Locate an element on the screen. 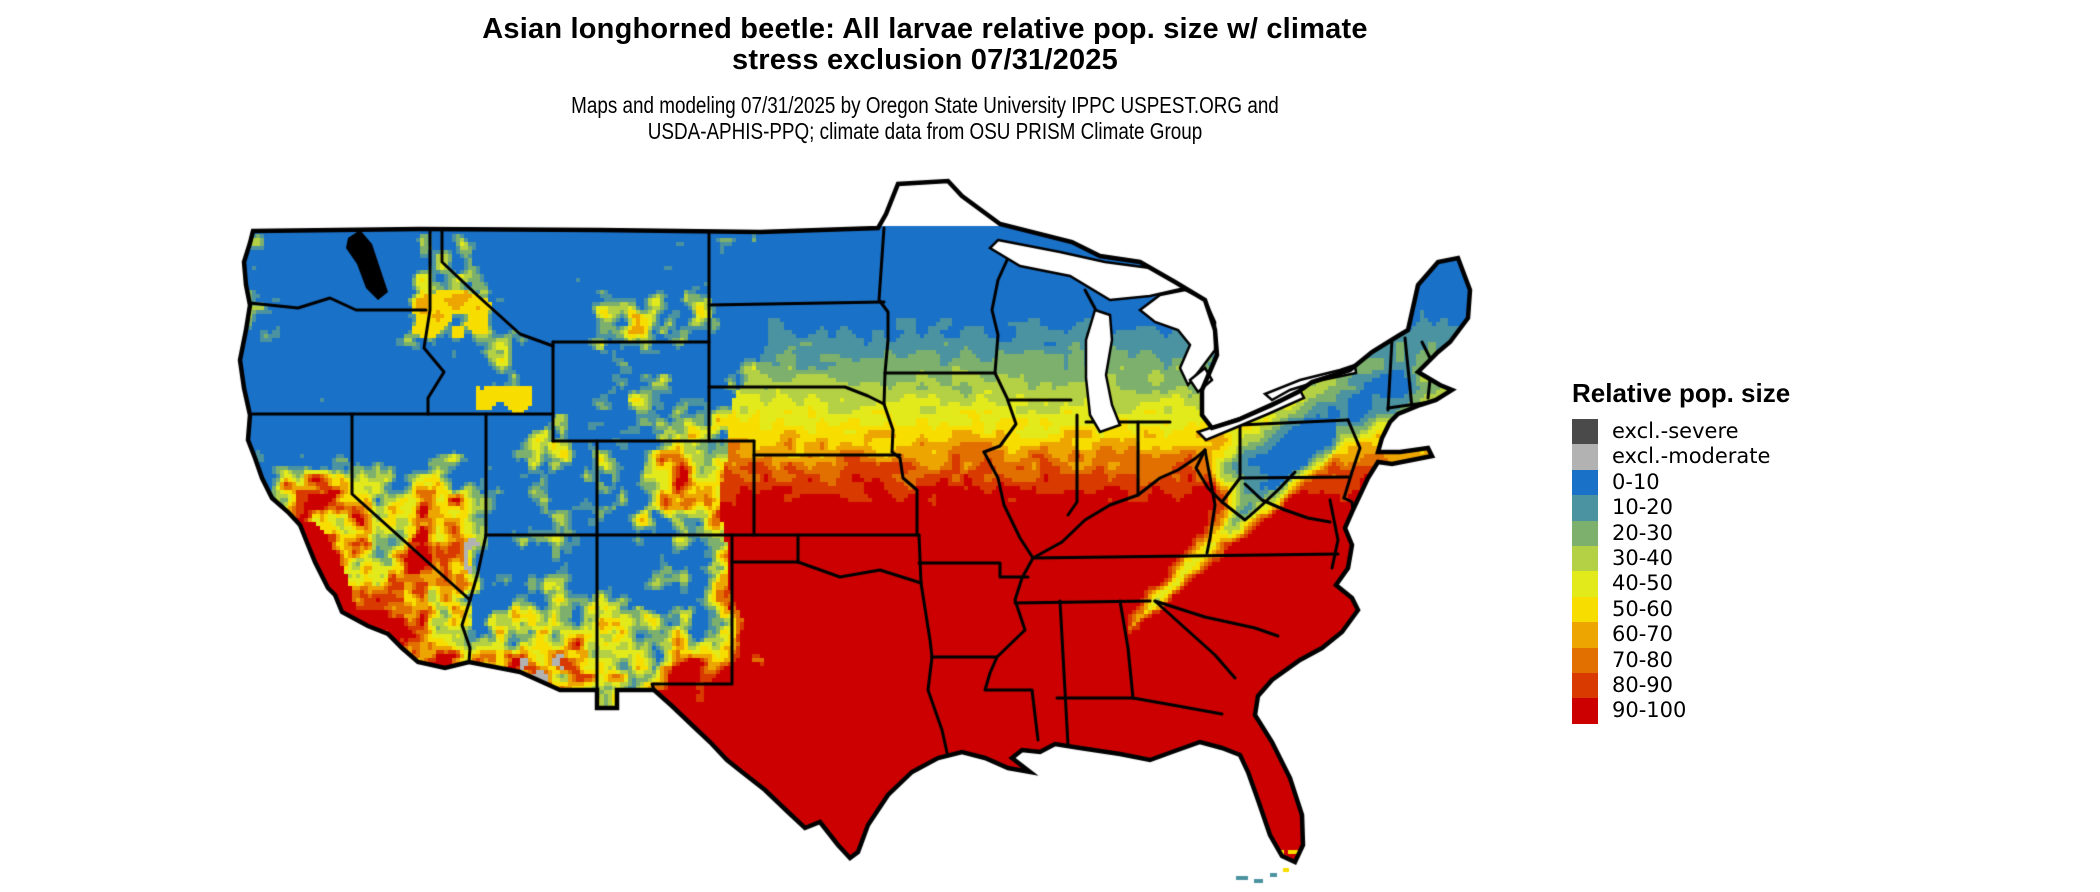 The image size is (2100, 892). legend-item: 60-70 is located at coordinates (1681, 635).